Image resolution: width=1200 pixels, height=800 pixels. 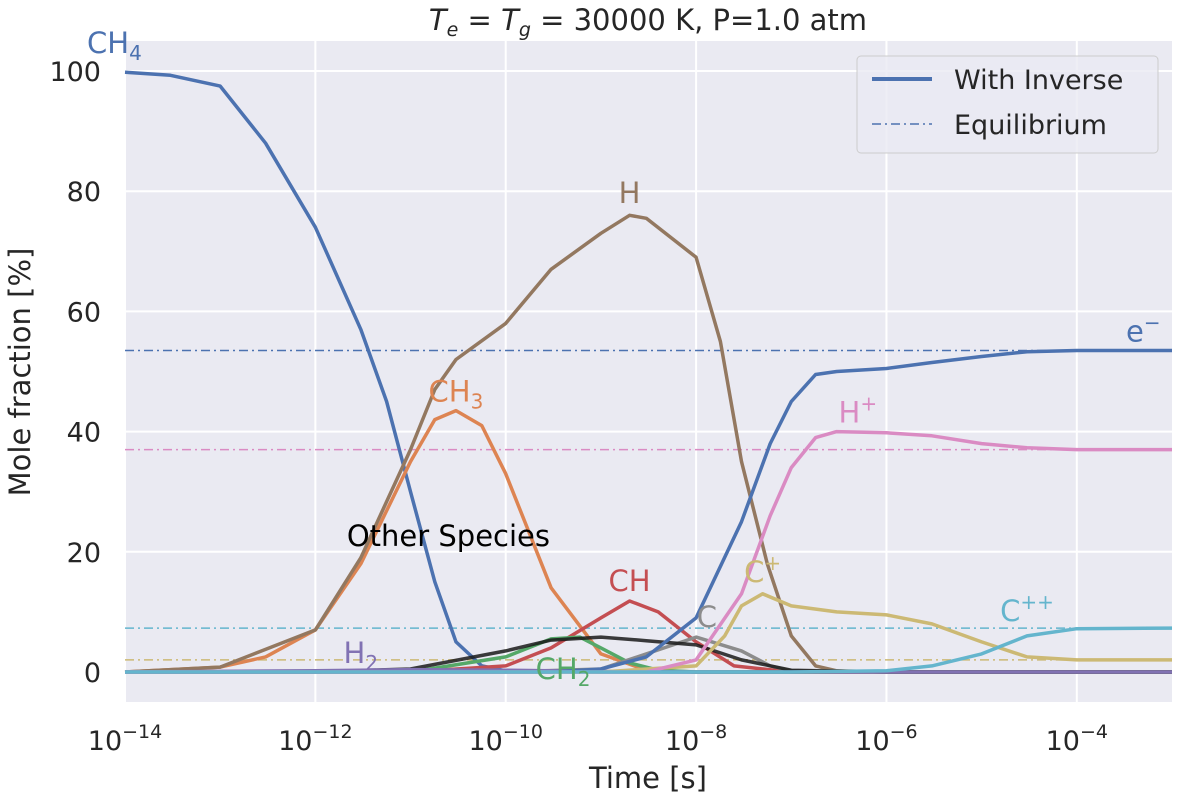 I want to click on x-tick-label: 10⁻¹⁴, so click(x=125, y=739).